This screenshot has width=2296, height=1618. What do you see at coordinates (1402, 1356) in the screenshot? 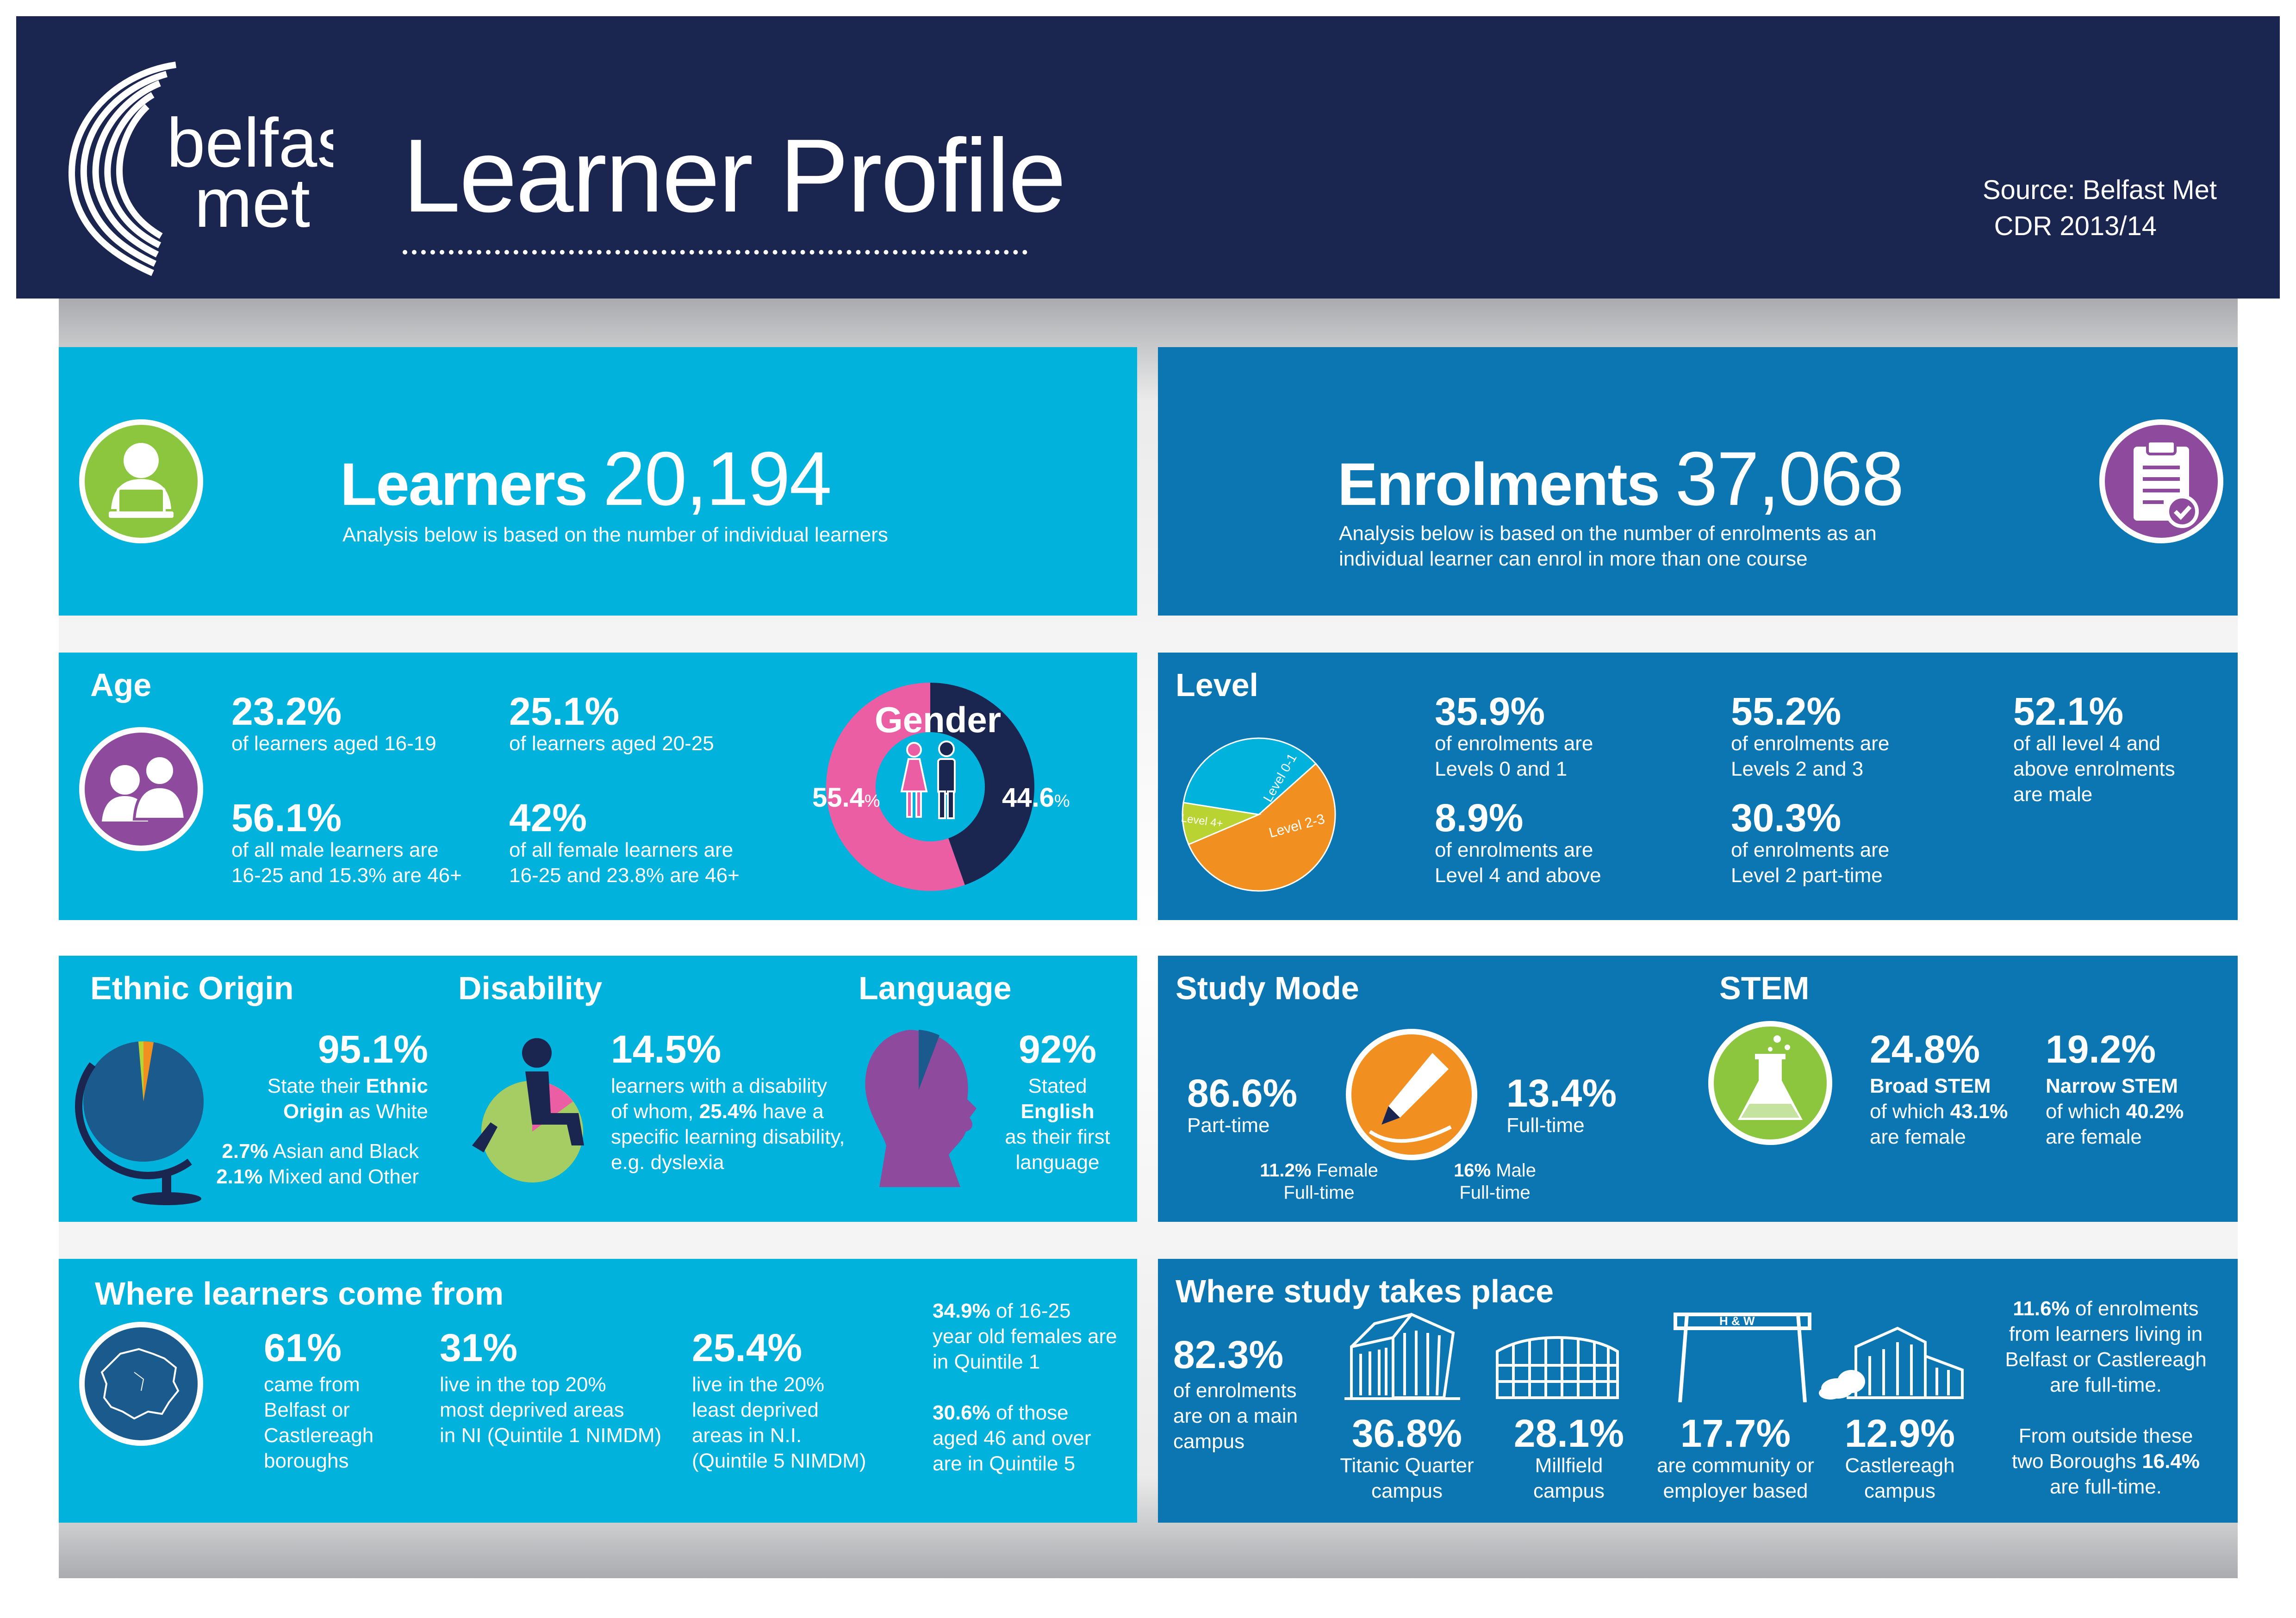
I see `titanic-building-icon` at bounding box center [1402, 1356].